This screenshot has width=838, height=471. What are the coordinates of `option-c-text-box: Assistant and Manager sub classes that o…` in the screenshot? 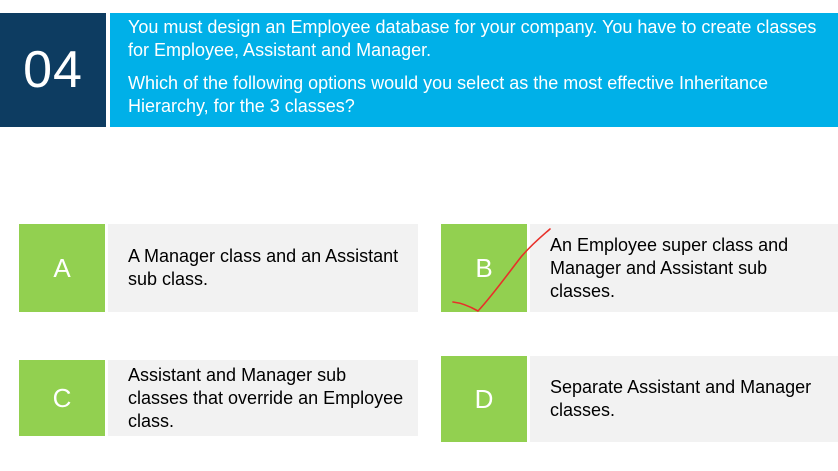 It's located at (263, 398).